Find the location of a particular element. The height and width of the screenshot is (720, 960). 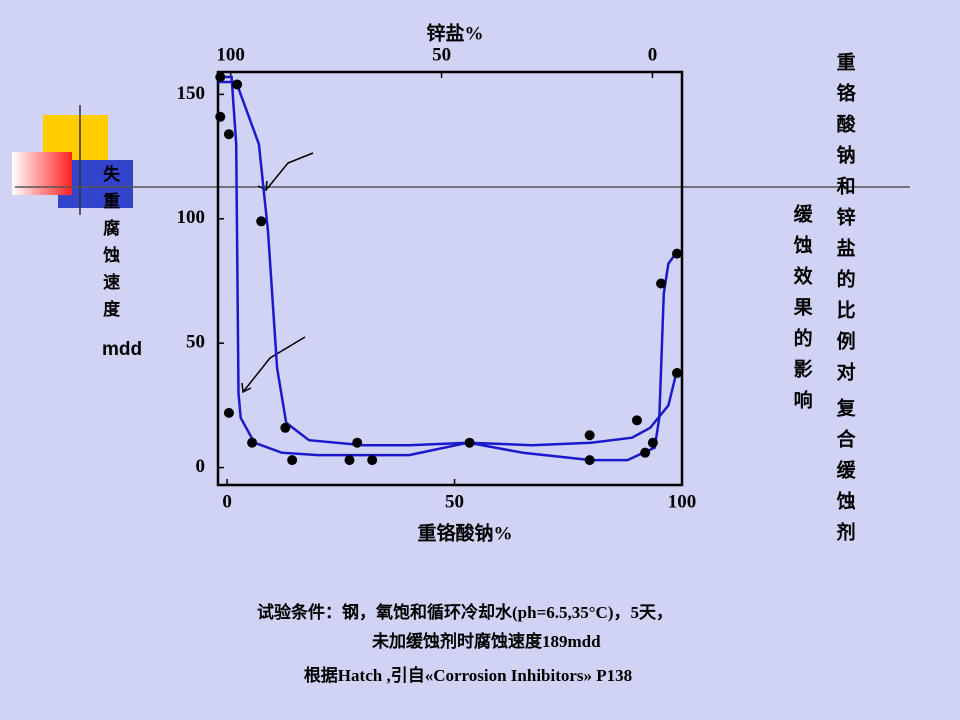

title: 复合缓蚀剂 is located at coordinates (845, 475).